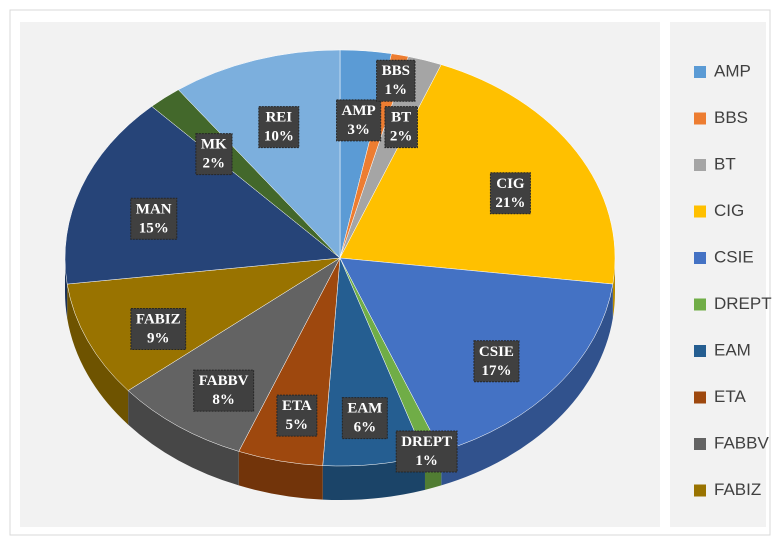  I want to click on data-label-text: FABIZ 9%, so click(158, 328).